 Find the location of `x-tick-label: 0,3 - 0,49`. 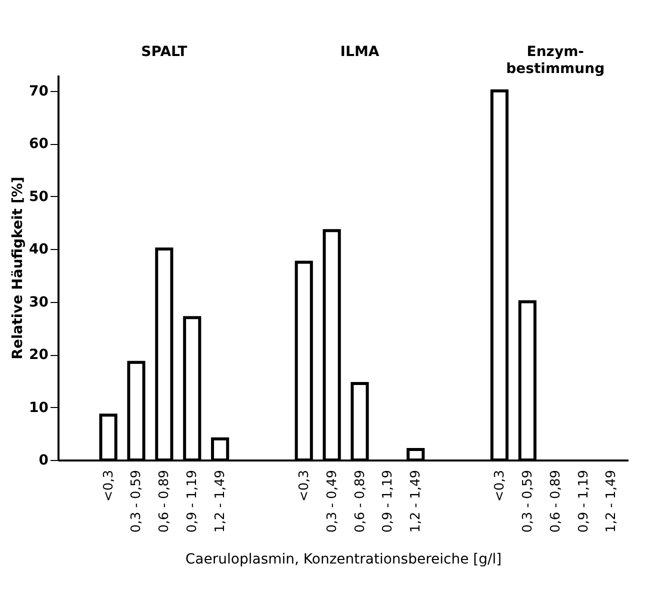

x-tick-label: 0,3 - 0,49 is located at coordinates (332, 501).